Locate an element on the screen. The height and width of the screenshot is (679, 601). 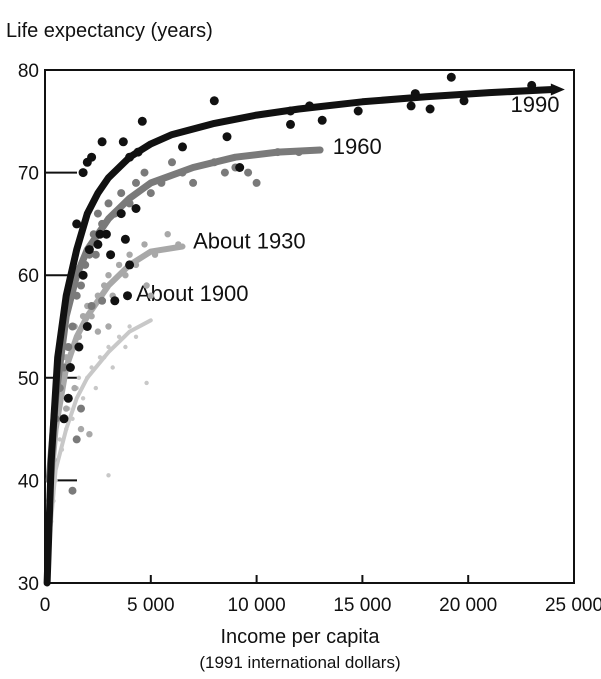
series-line-about-1930 is located at coordinates (116, 373).